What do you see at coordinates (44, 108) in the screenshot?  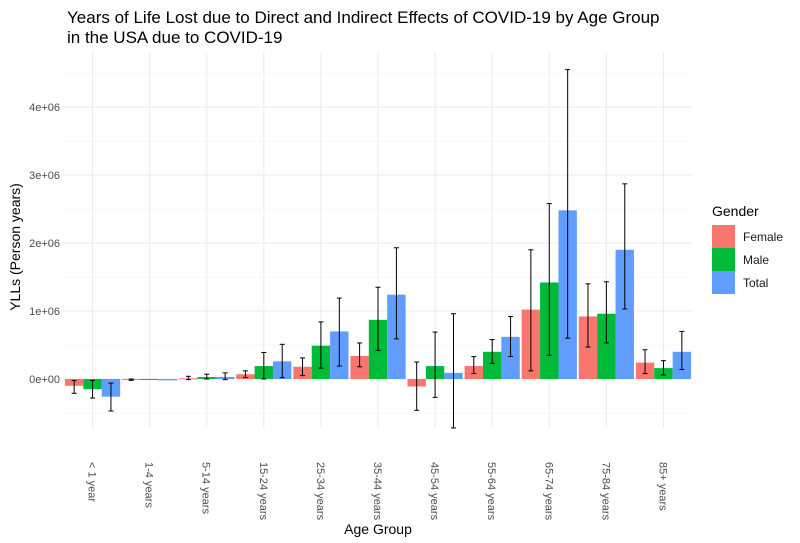 I see `y-tick-label: 4e+06` at bounding box center [44, 108].